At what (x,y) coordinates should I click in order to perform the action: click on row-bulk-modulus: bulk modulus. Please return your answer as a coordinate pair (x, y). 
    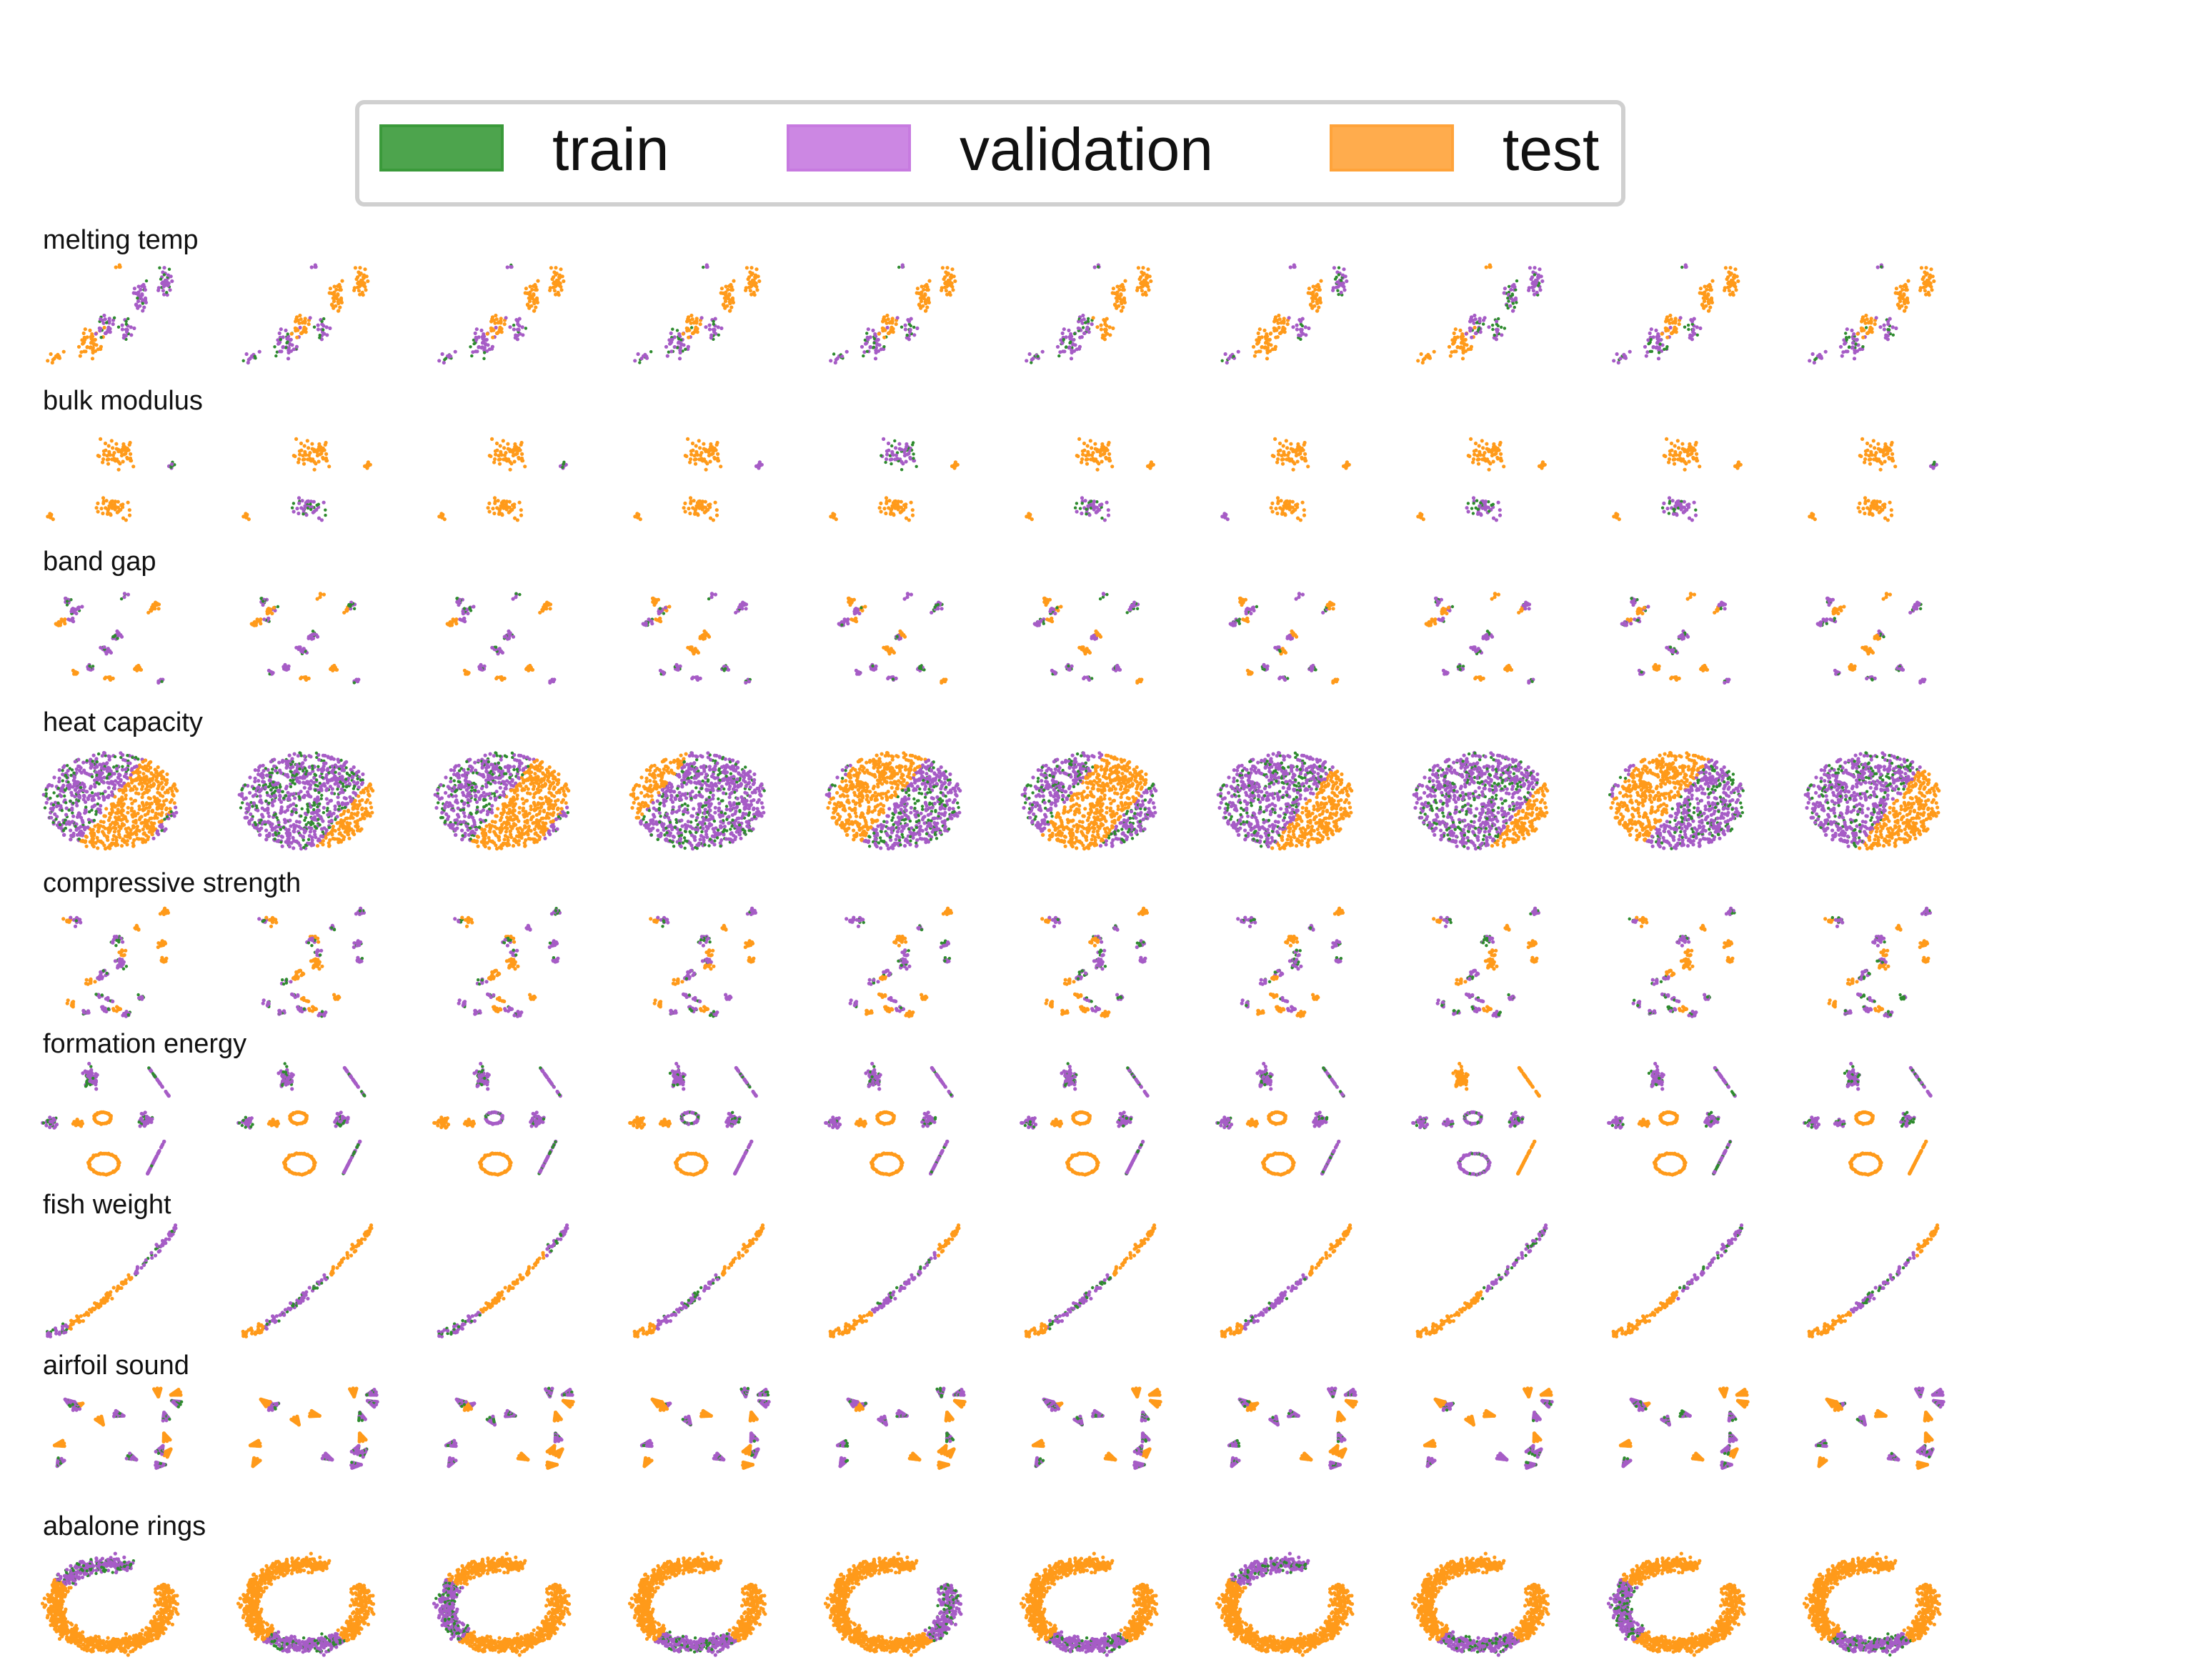
    Looking at the image, I should click on (990, 454).